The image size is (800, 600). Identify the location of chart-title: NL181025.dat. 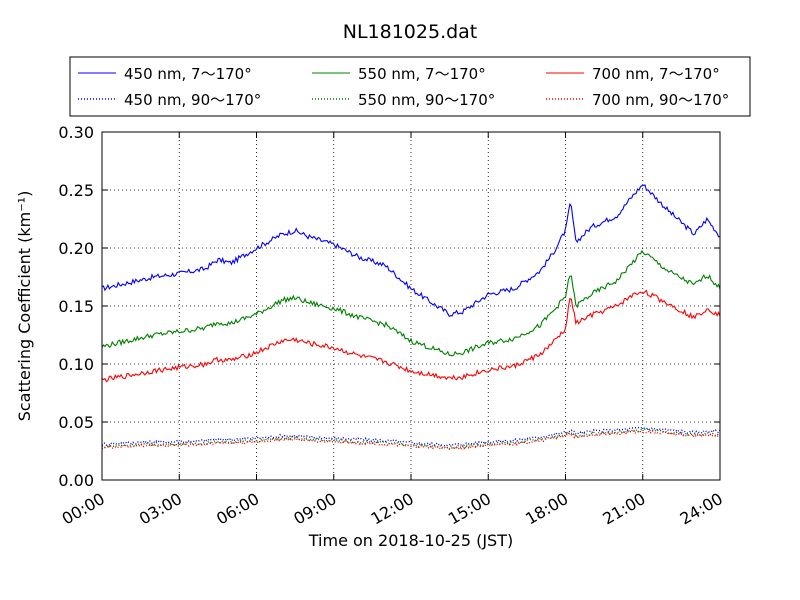
(410, 32).